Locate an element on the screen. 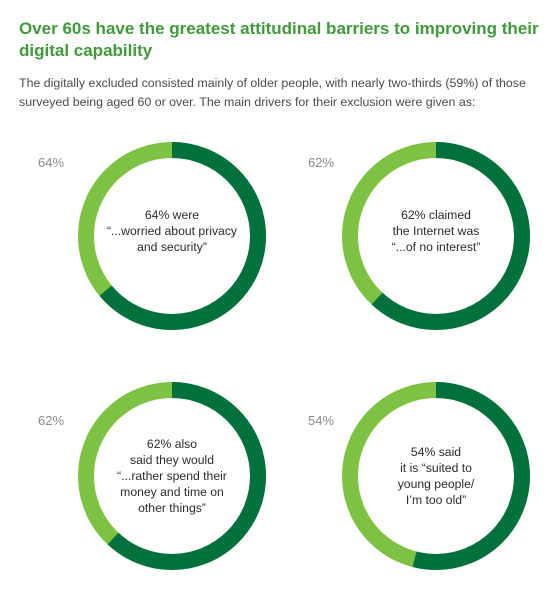 This screenshot has width=554, height=603. caption-line: “...rather spend their is located at coordinates (172, 476).